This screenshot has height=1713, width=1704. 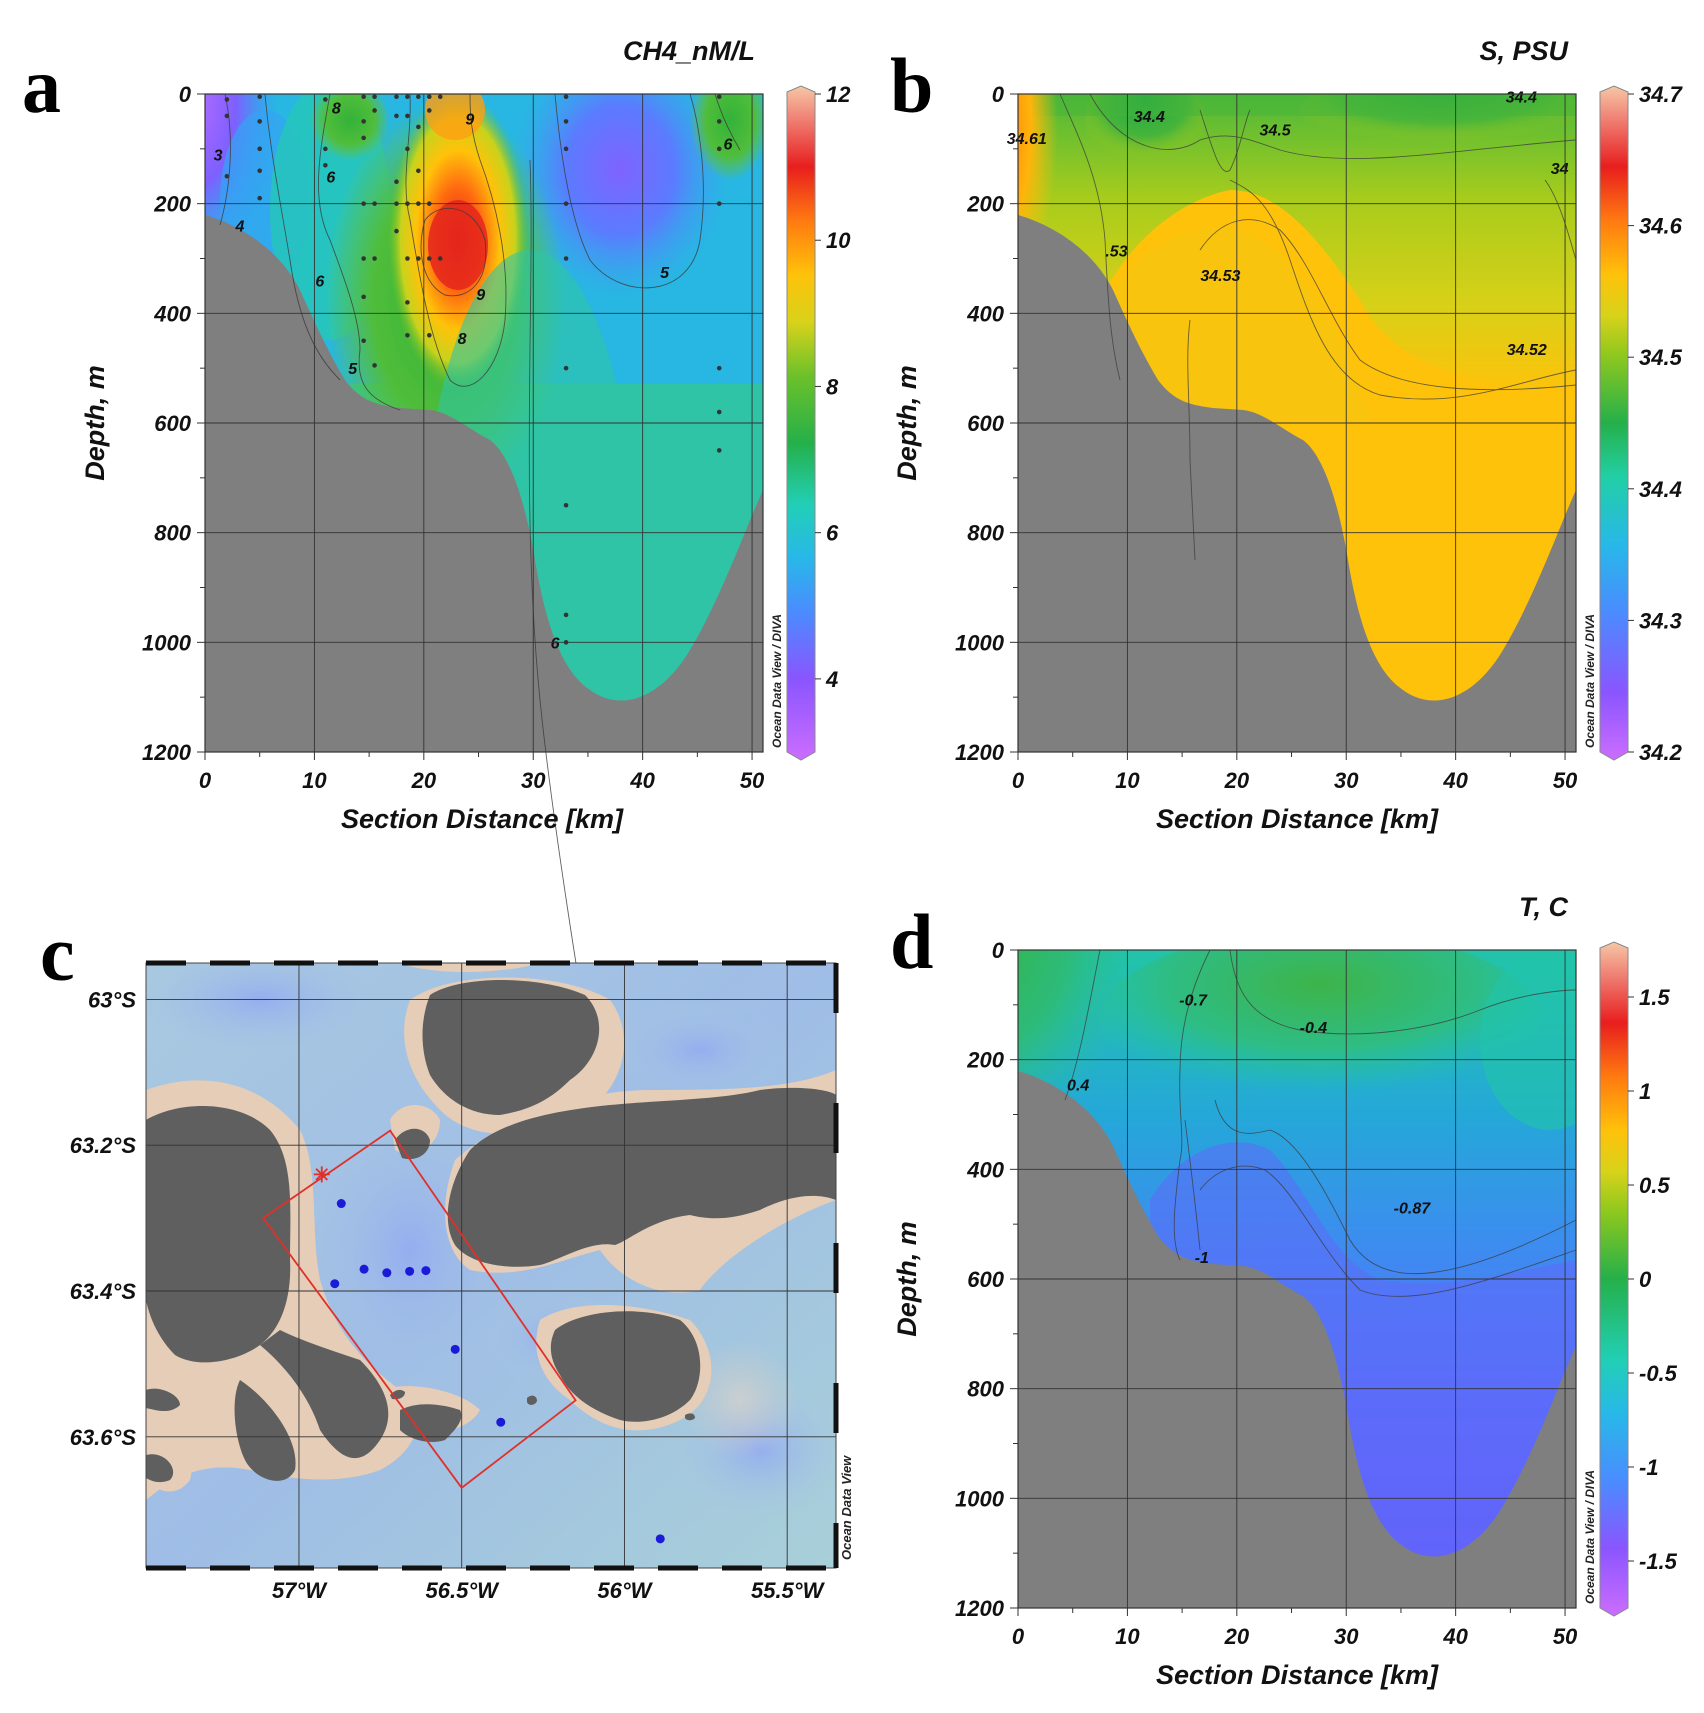 I want to click on colorbar-tick-label: 1.5, so click(x=1654, y=997).